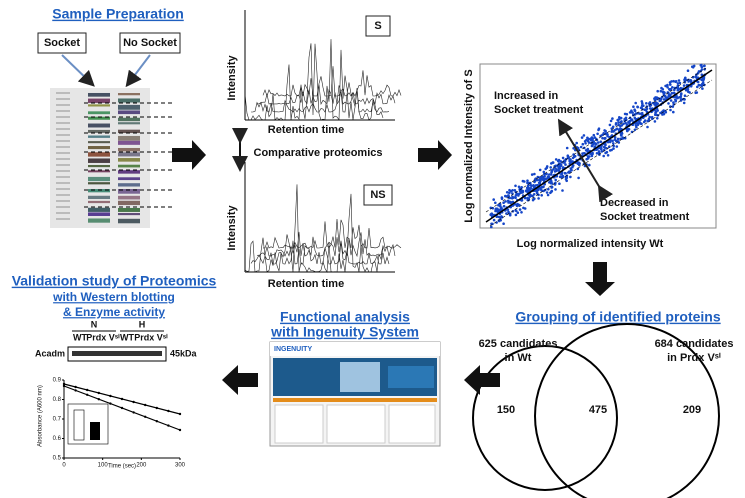 This screenshot has width=745, height=498. I want to click on x-tick-label: 300, so click(180, 466).